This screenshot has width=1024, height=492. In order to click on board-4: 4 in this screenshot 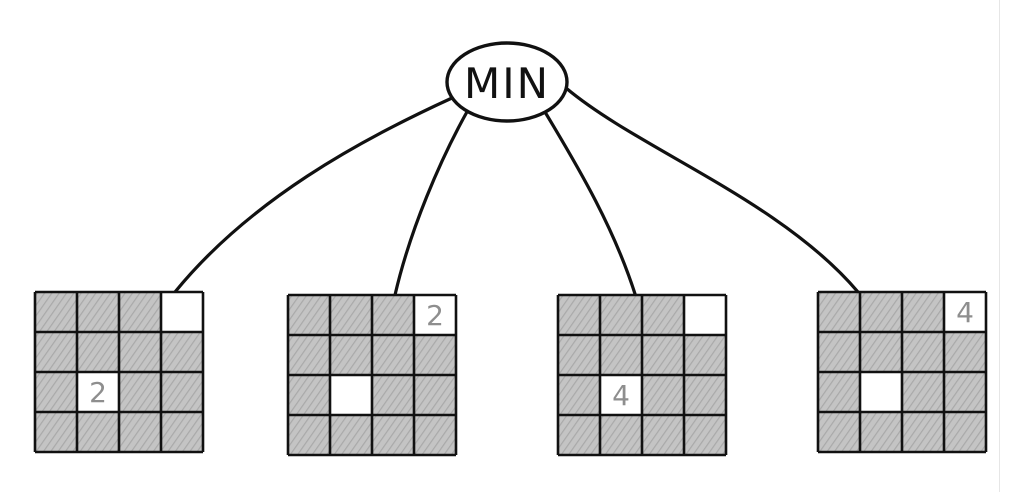, I will do `click(902, 372)`.